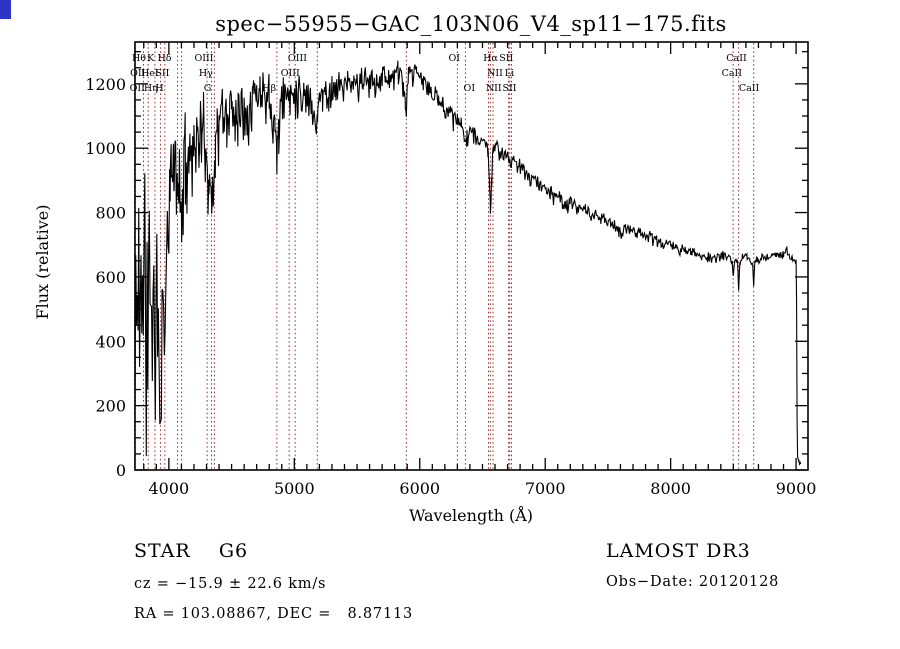 This screenshot has width=900, height=649. I want to click on y-axis-title: Flux (relative), so click(42, 262).